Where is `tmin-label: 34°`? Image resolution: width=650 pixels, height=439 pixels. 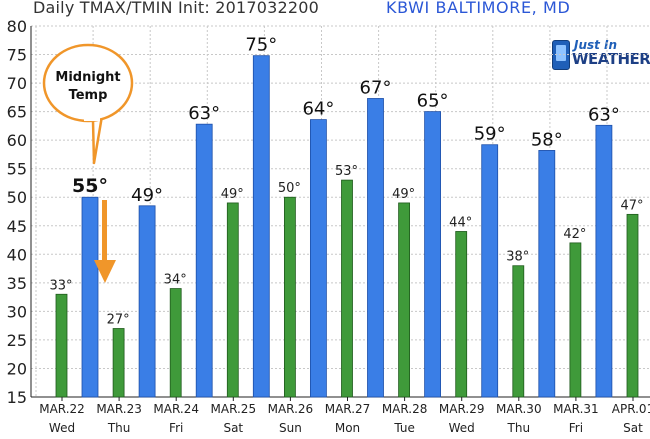 tmin-label: 34° is located at coordinates (175, 280).